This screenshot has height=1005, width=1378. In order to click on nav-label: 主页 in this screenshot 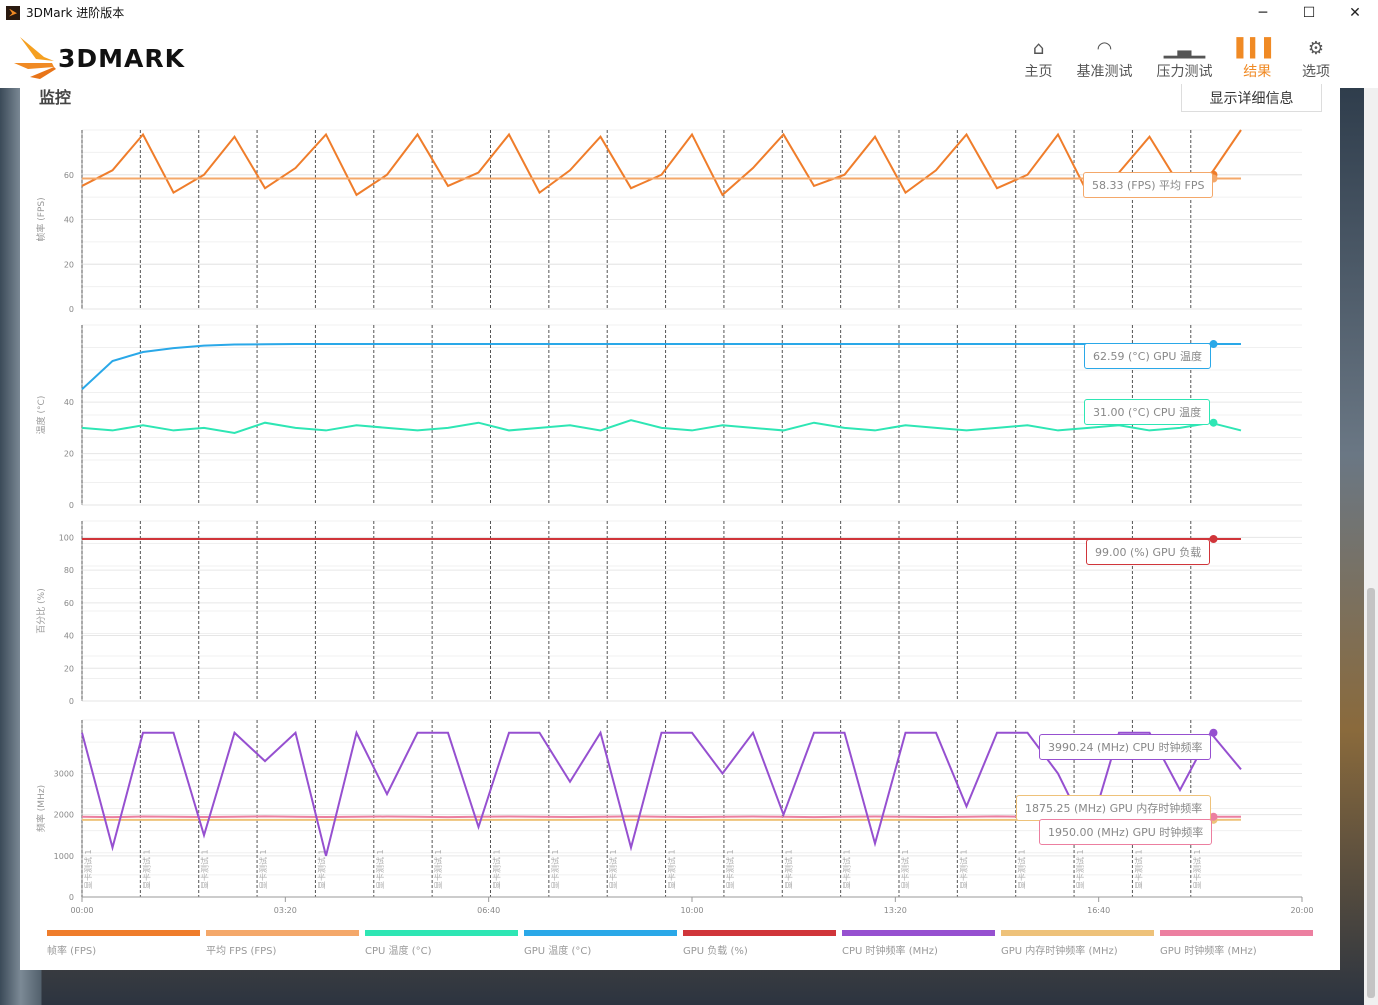, I will do `click(1038, 72)`.